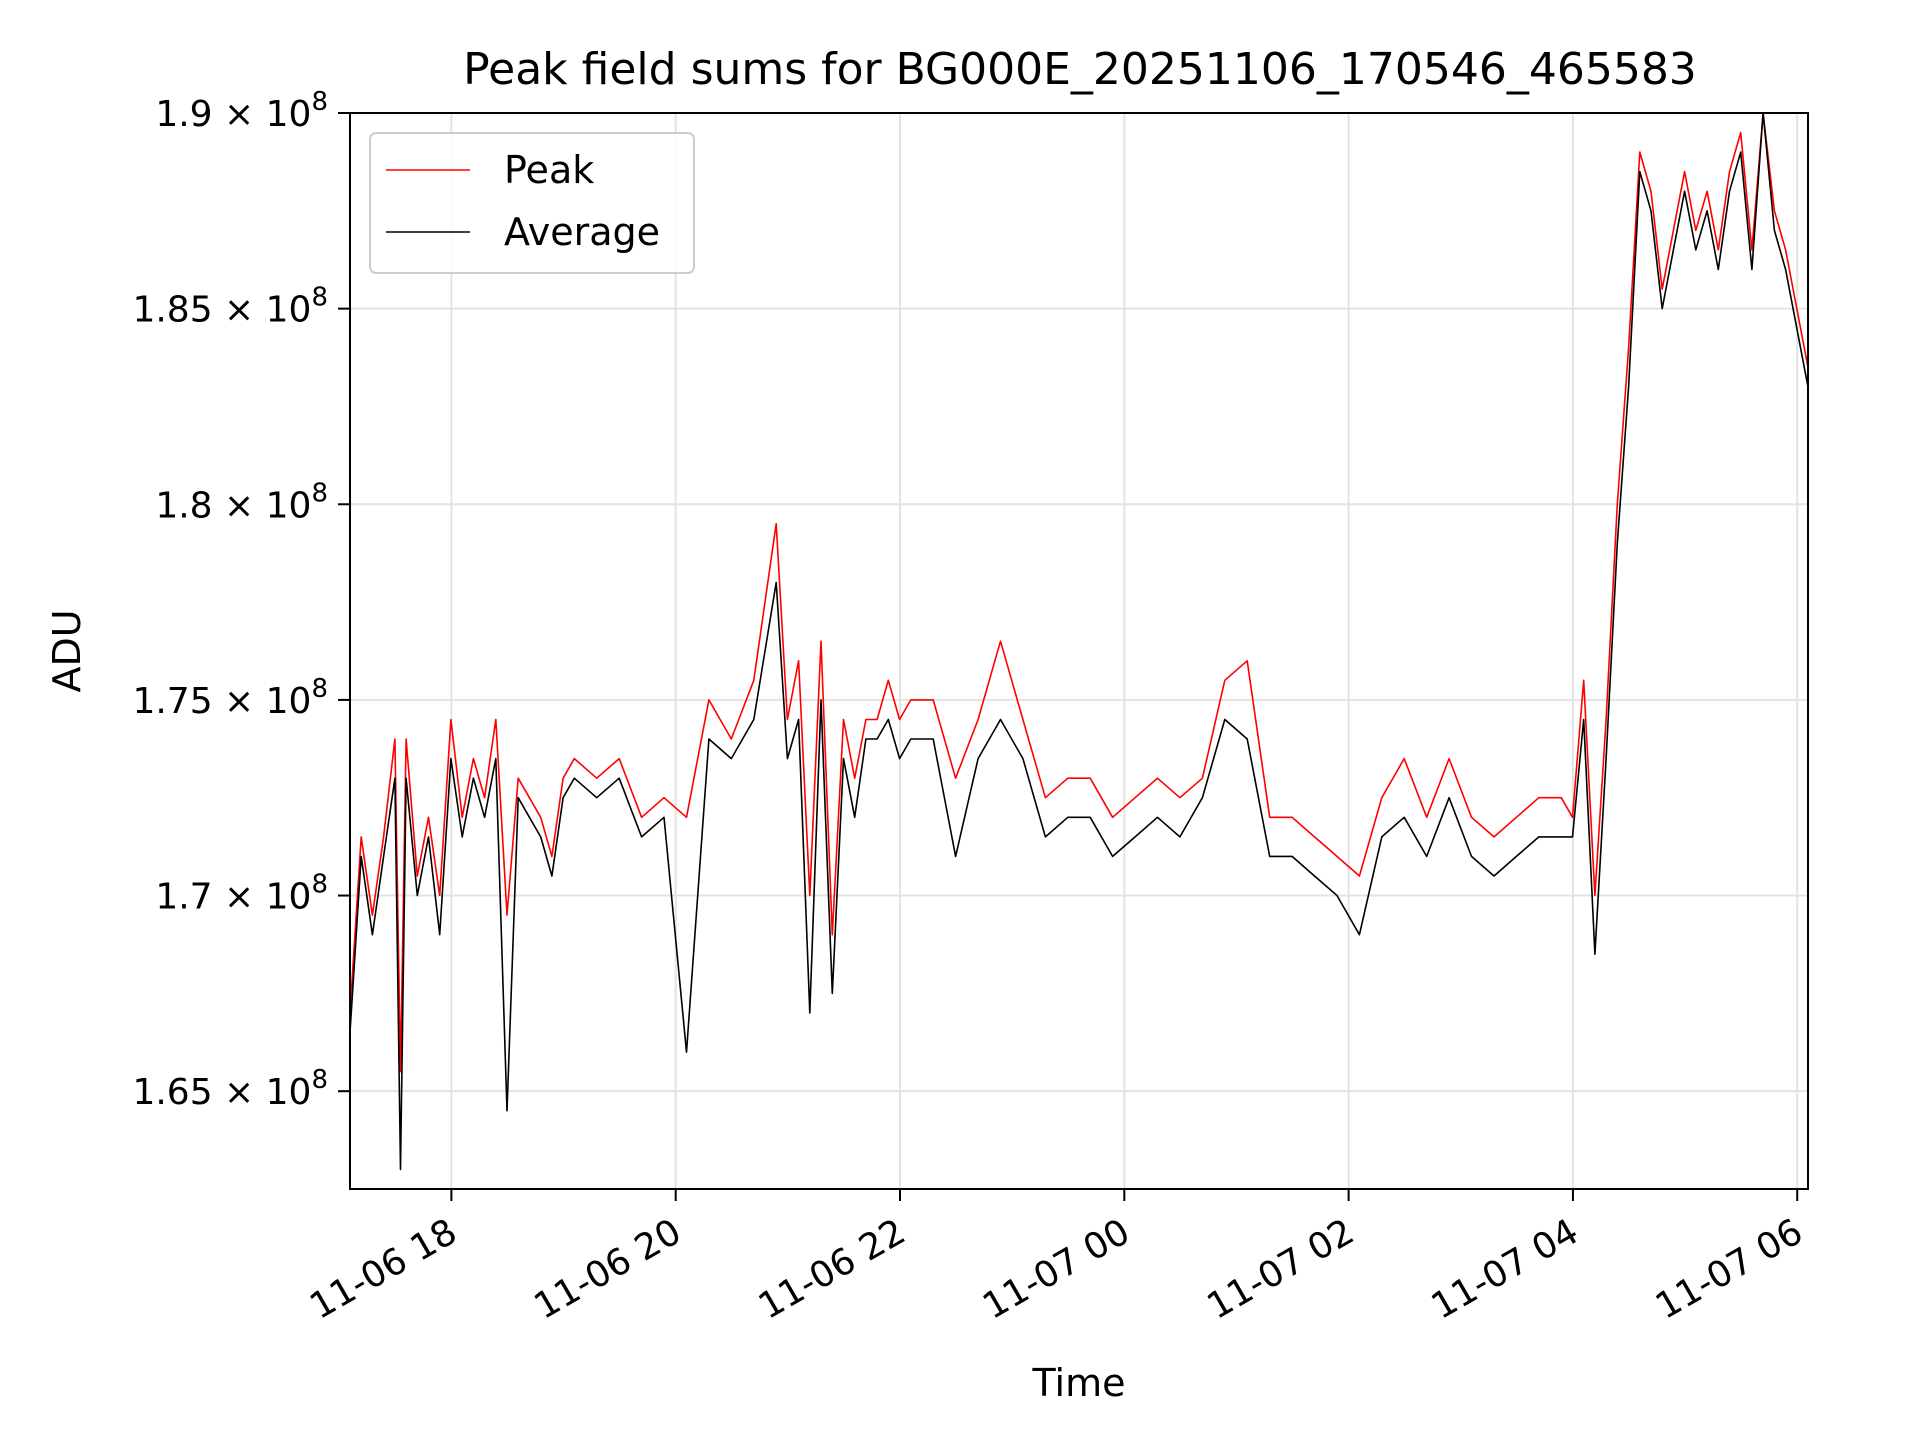  What do you see at coordinates (1079, 1383) in the screenshot?
I see `x-axis-label: Time` at bounding box center [1079, 1383].